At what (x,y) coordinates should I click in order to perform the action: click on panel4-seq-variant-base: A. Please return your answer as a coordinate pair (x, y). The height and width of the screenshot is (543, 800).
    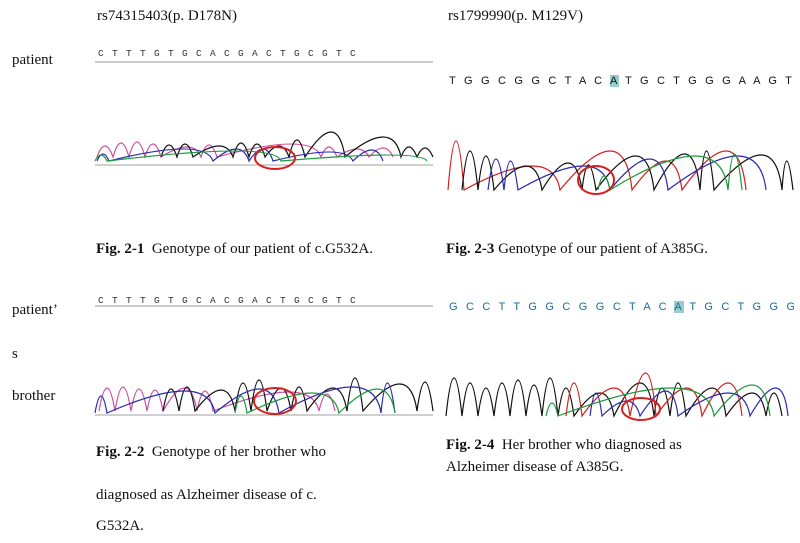
    Looking at the image, I should click on (679, 307).